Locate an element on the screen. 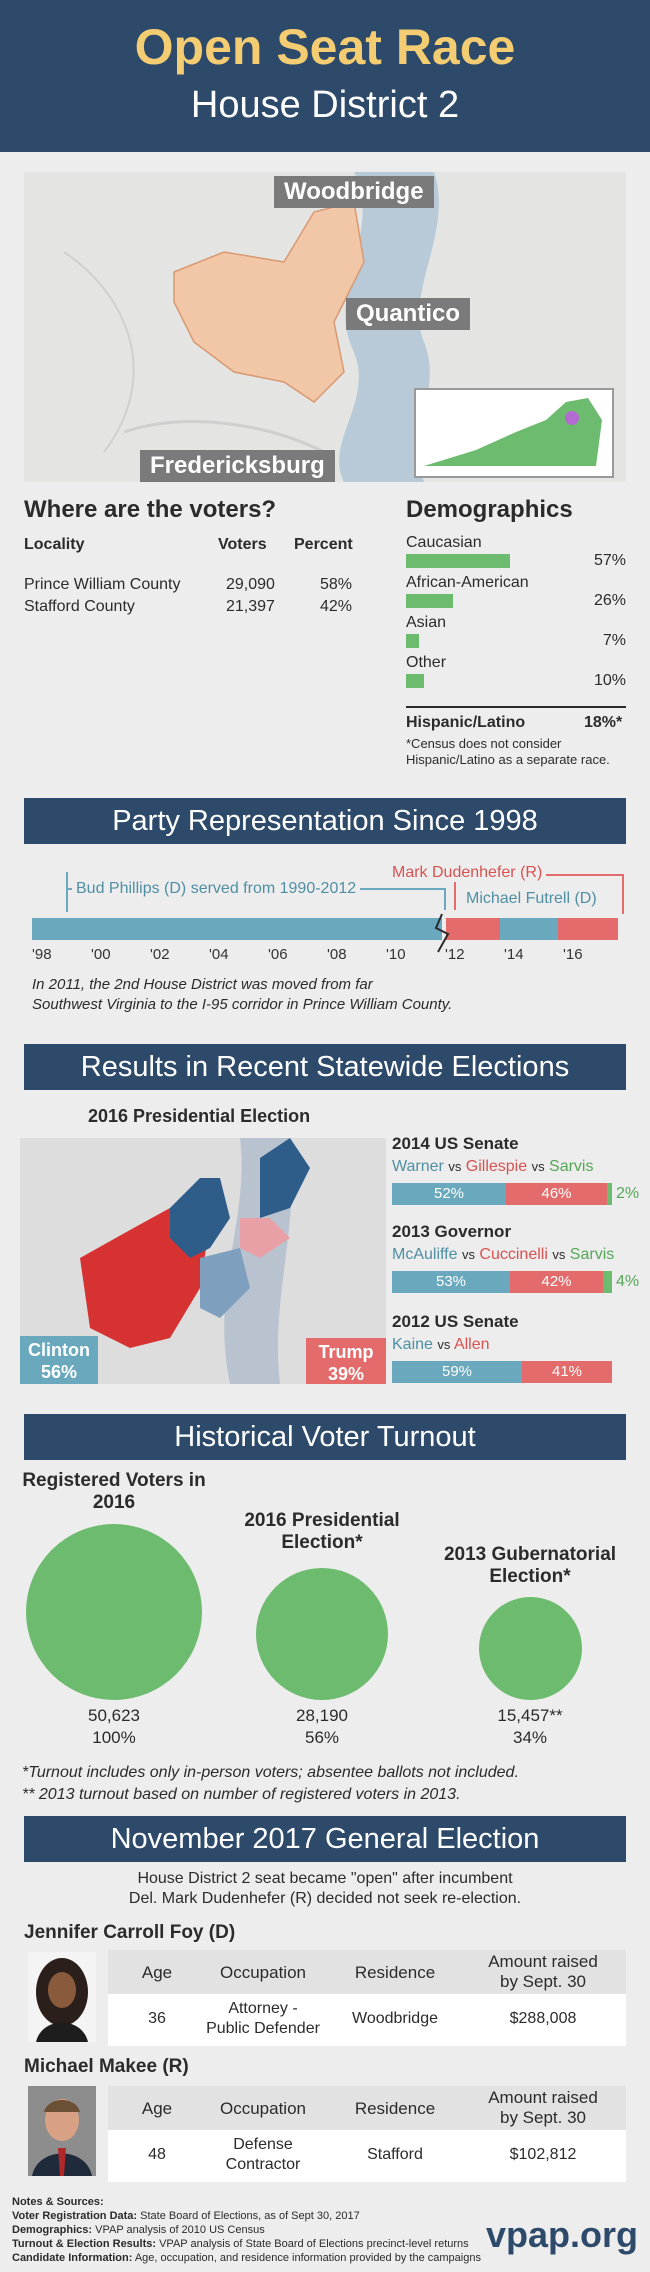 The width and height of the screenshot is (650, 2272). vpap-logo: vpap.org is located at coordinates (562, 2234).